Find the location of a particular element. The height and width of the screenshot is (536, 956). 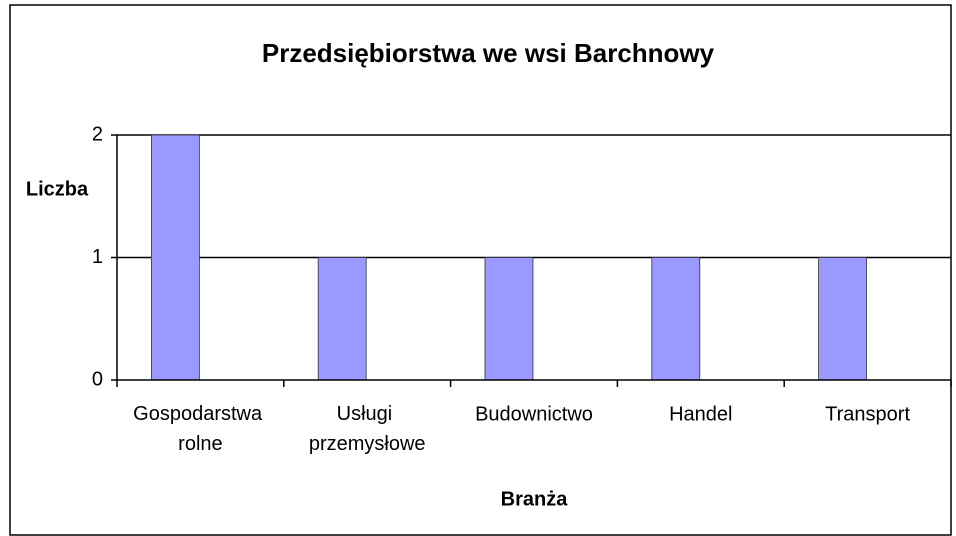

x-tick-label: Usługi przemysłowe is located at coordinates (367, 429).